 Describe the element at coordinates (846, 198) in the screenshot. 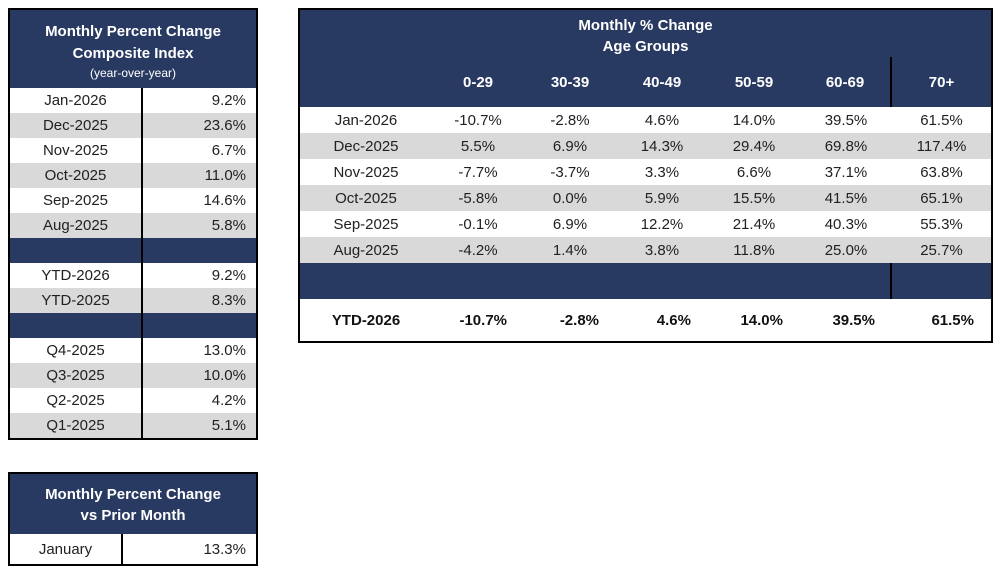

I see `cell-value: 41.5%` at that location.